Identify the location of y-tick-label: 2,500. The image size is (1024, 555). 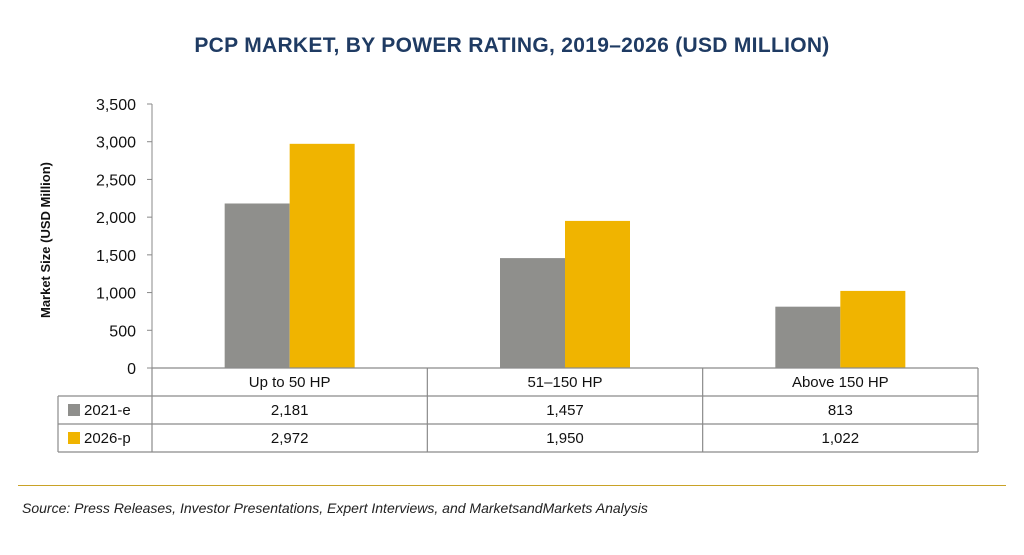
(116, 180).